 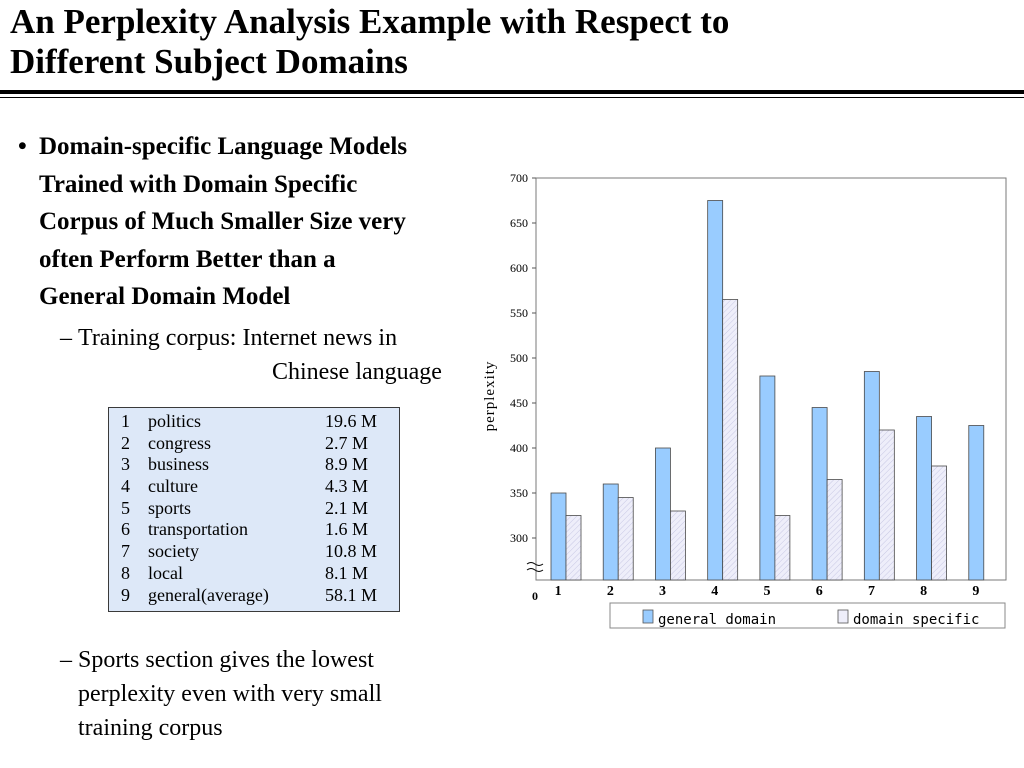 What do you see at coordinates (226, 660) in the screenshot?
I see `sub-bullet-line-1: Sports section gives the lowest` at bounding box center [226, 660].